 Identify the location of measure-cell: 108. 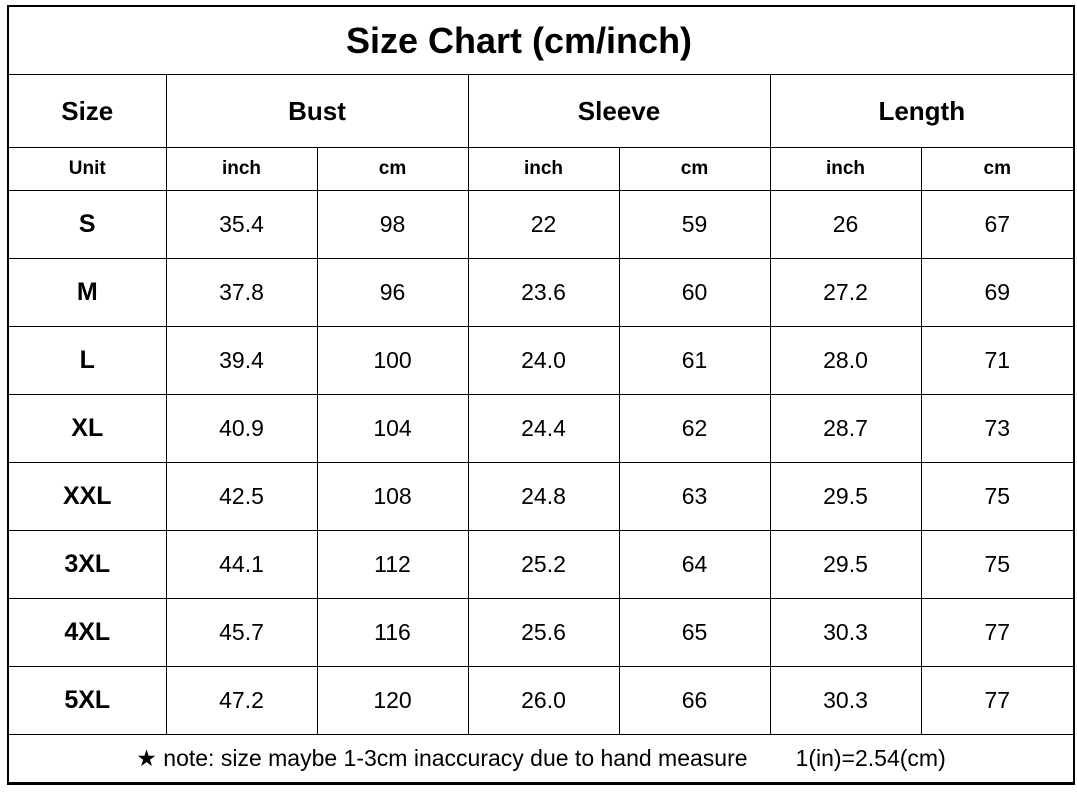
(392, 496).